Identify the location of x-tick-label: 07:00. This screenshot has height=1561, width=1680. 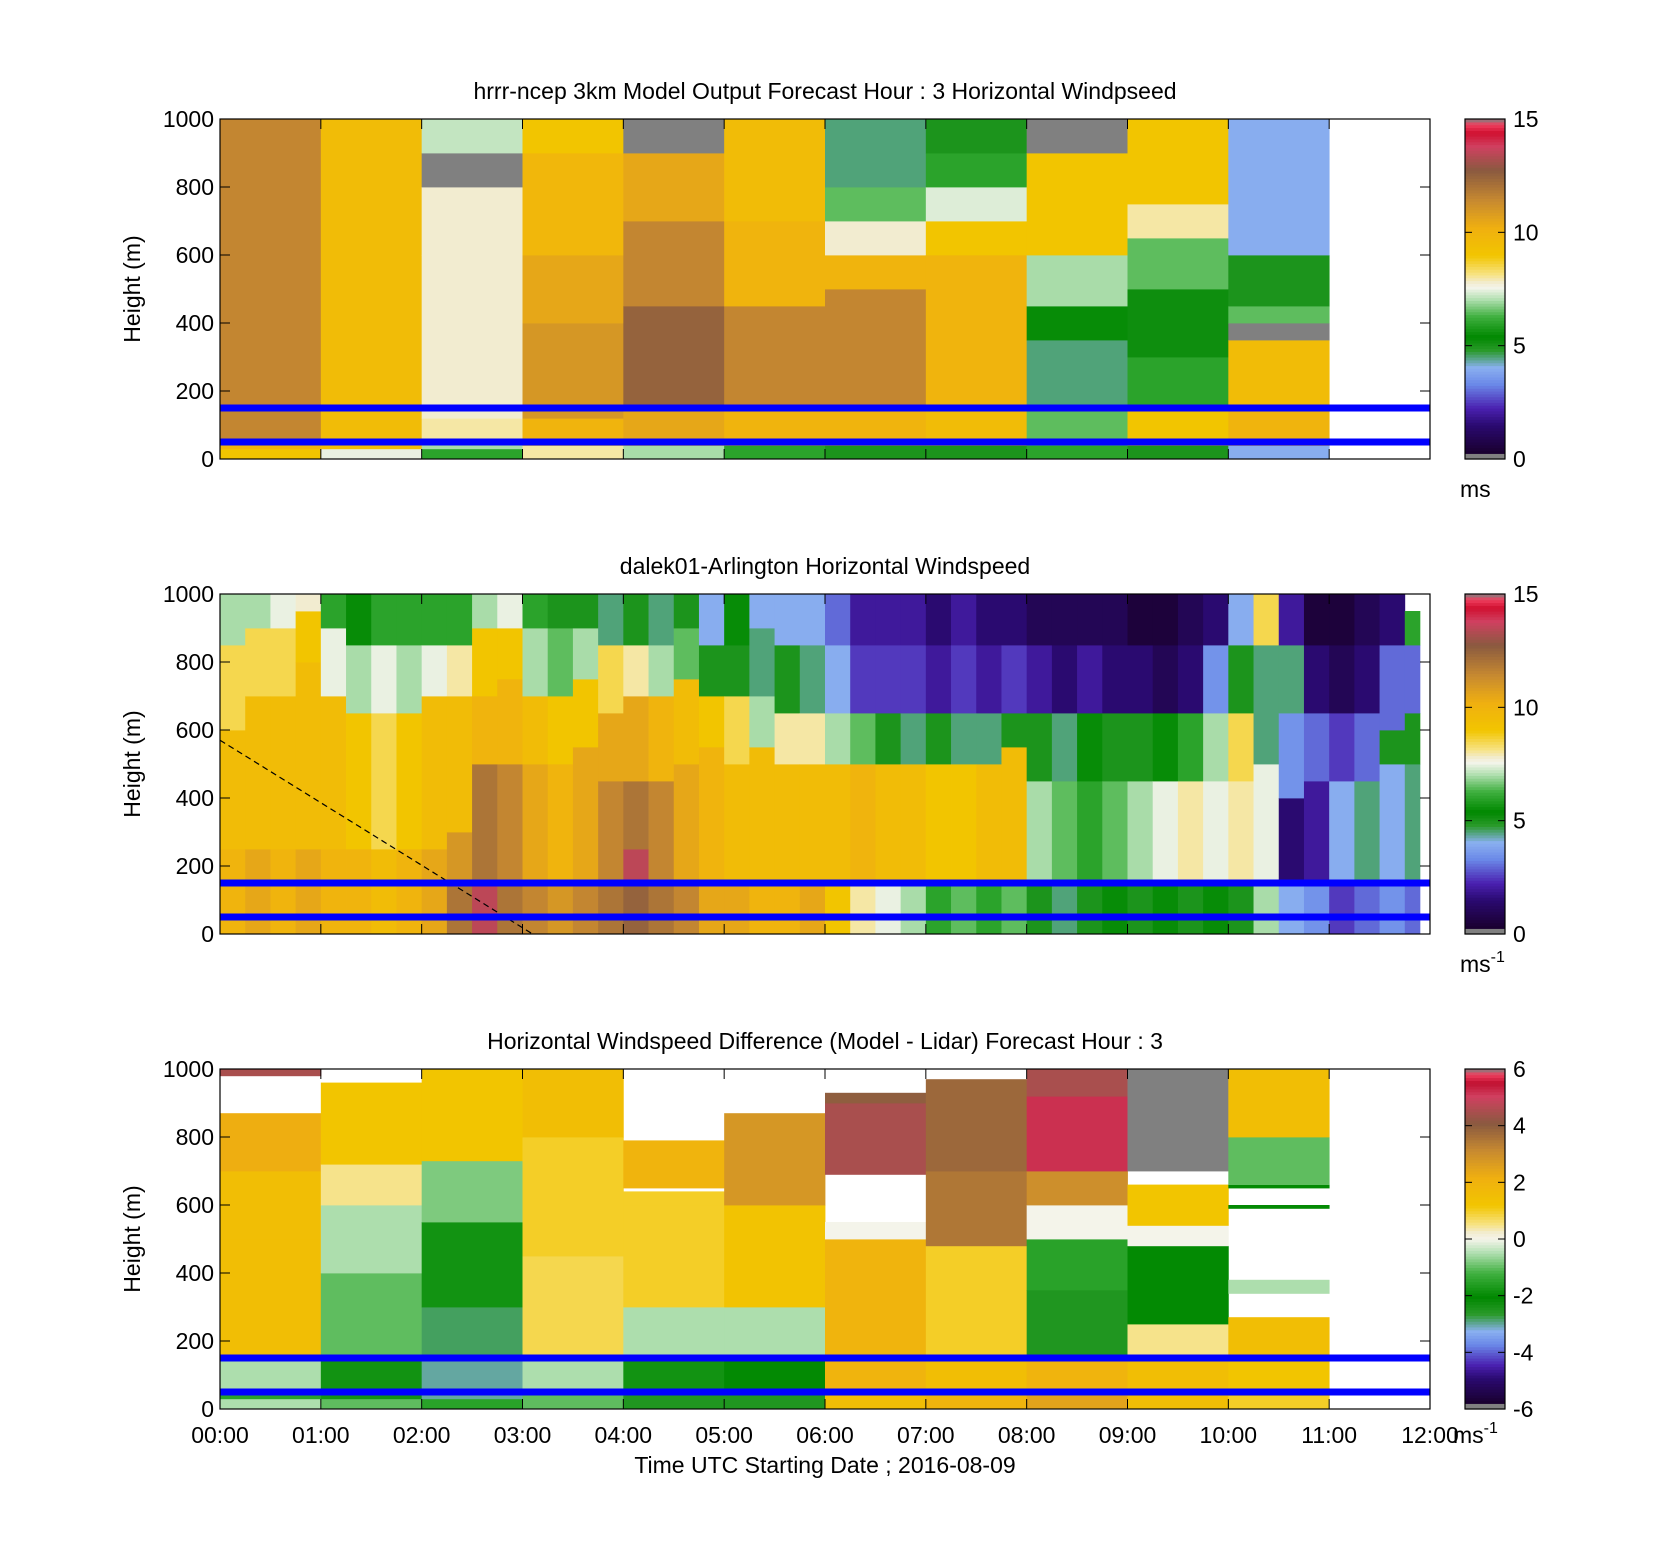
(926, 1435).